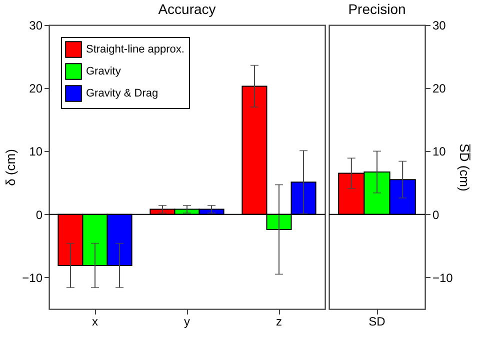 This screenshot has height=340, width=477. What do you see at coordinates (439, 25) in the screenshot?
I see `y2-tick-label: 30` at bounding box center [439, 25].